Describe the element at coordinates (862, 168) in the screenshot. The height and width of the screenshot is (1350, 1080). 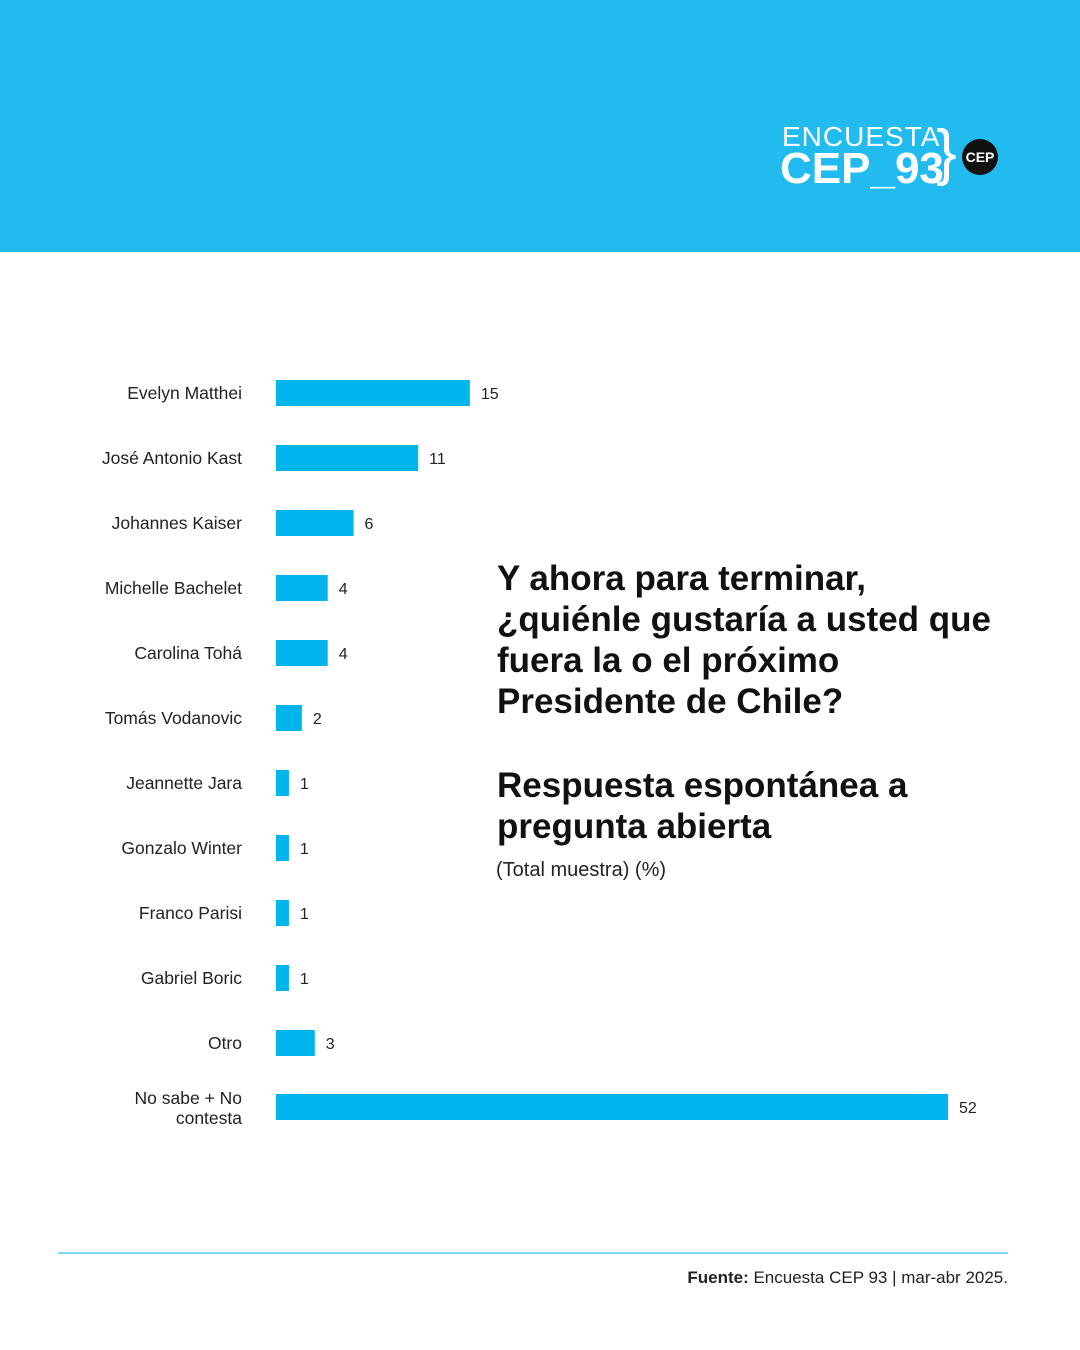
I see `logo-cep93-text: CEP_93` at that location.